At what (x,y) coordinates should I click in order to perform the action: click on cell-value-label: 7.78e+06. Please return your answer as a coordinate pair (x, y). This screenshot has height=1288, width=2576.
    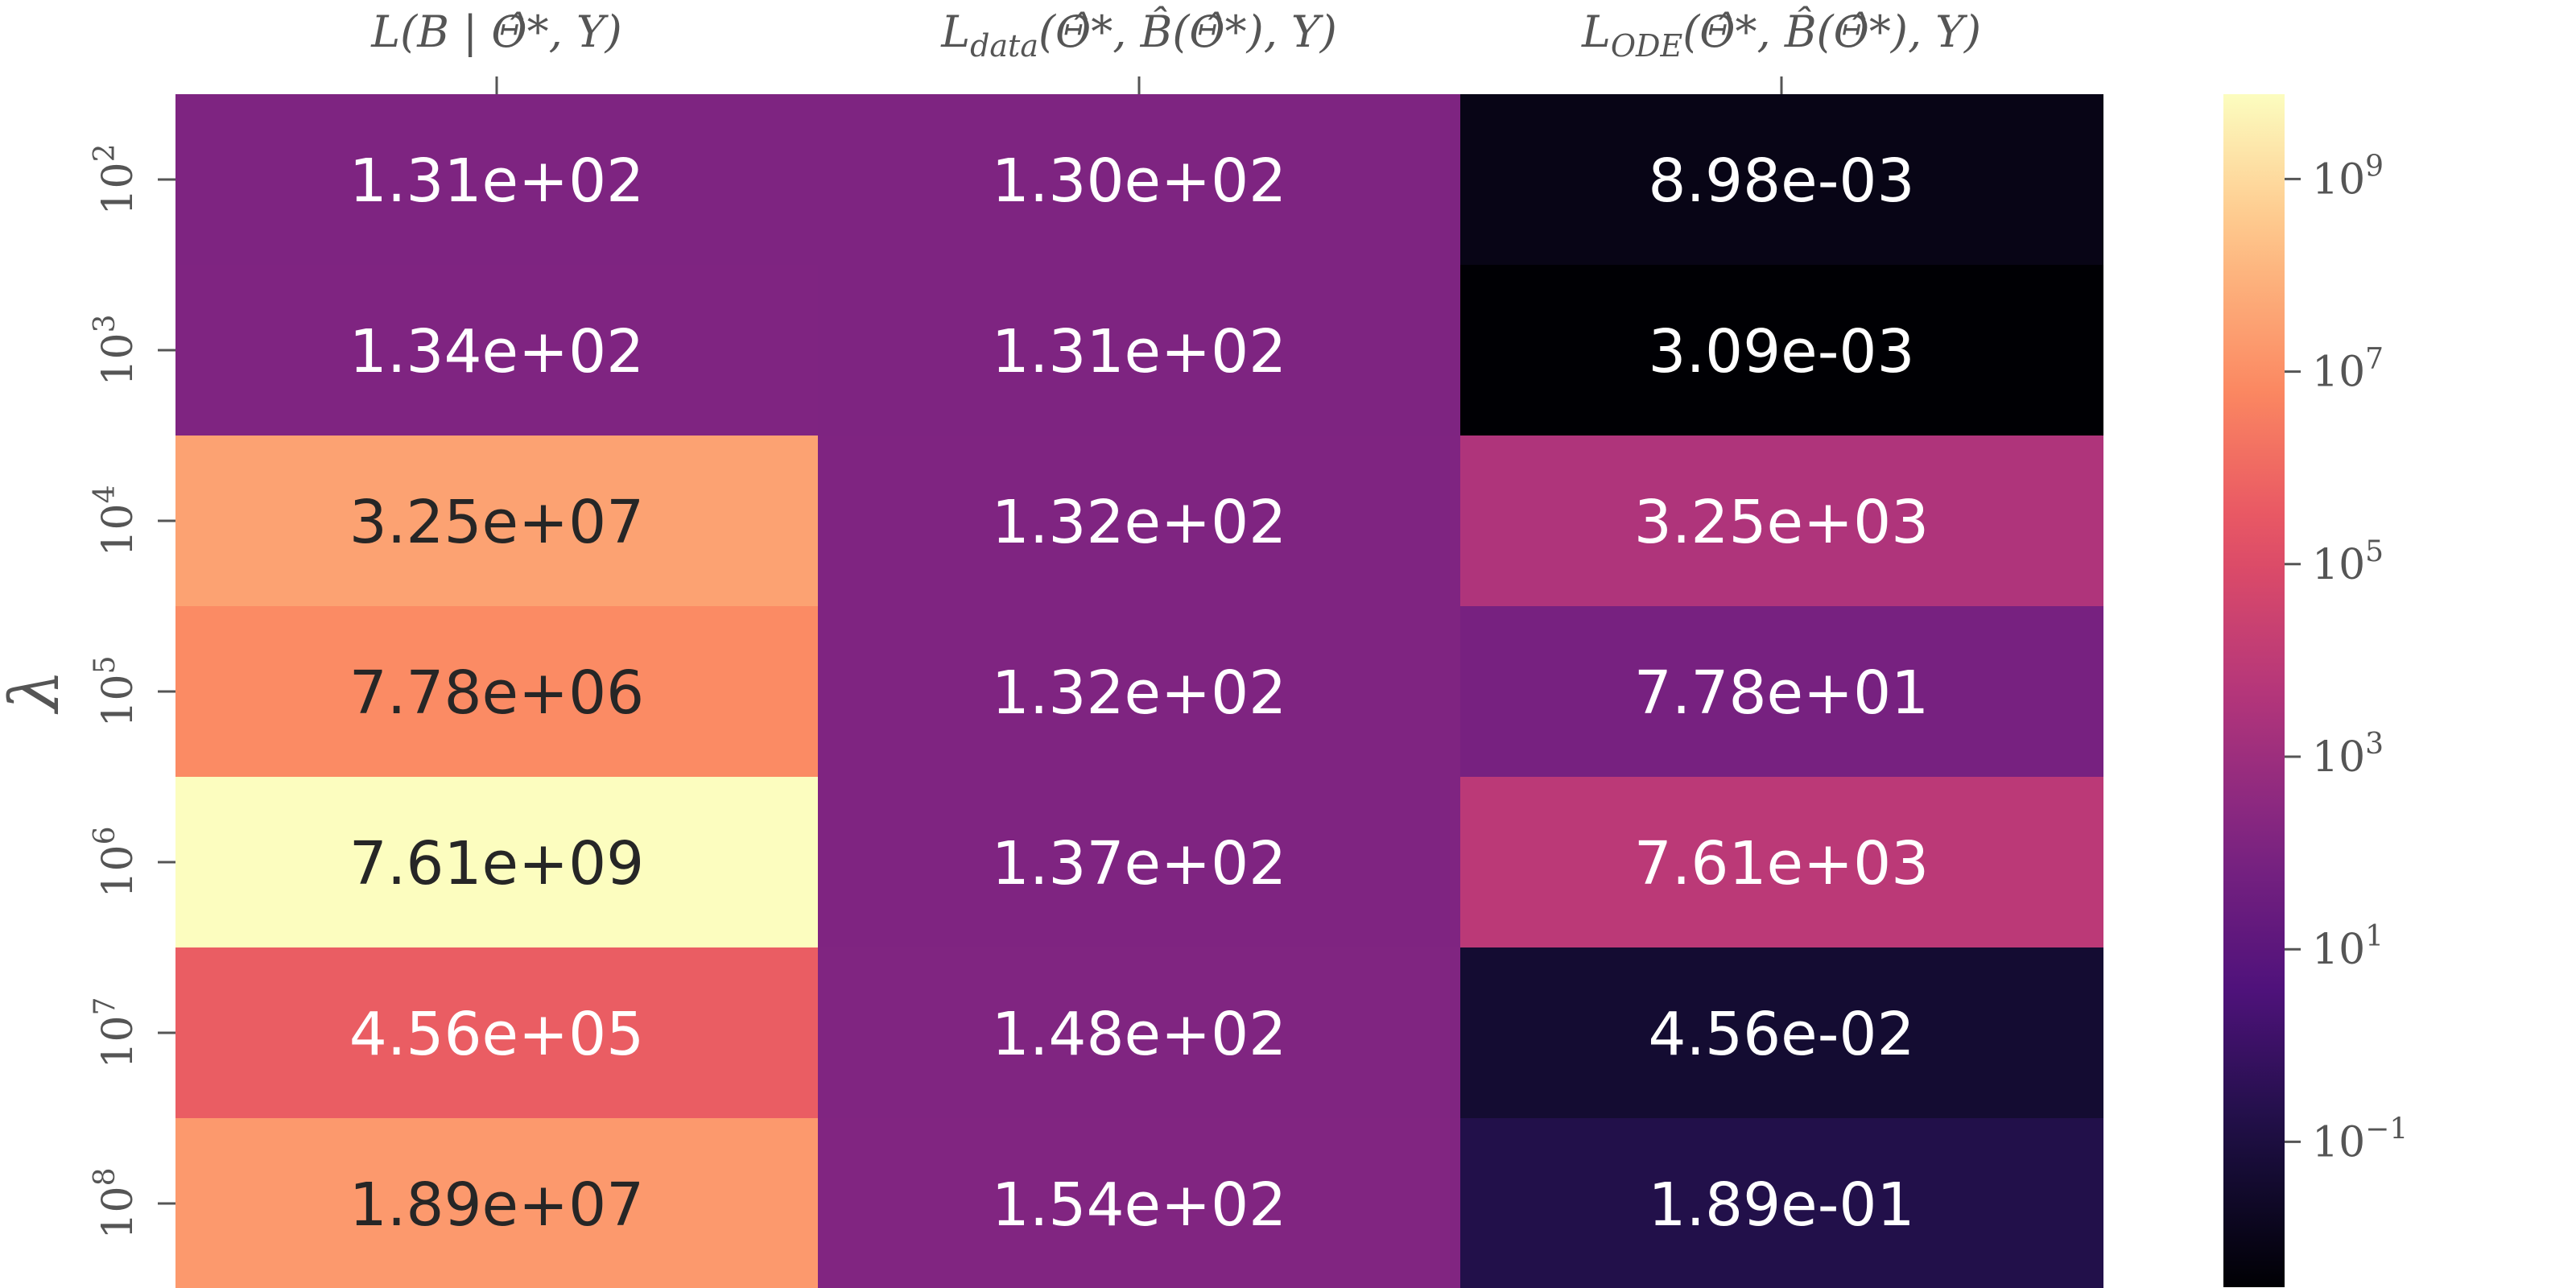
    Looking at the image, I should click on (496, 693).